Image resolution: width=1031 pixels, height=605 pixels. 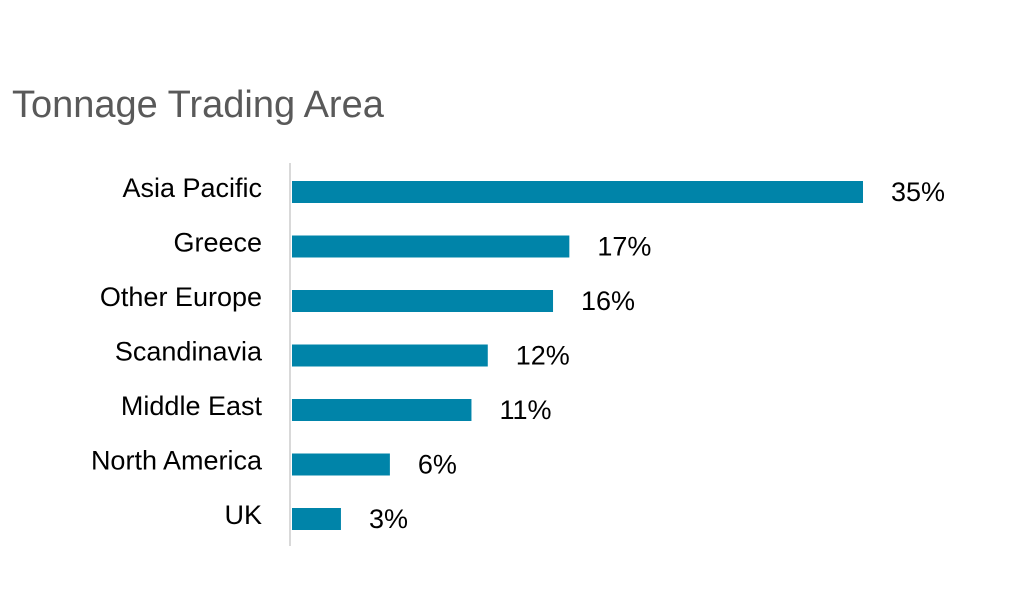 What do you see at coordinates (437, 465) in the screenshot?
I see `data-label: 6%` at bounding box center [437, 465].